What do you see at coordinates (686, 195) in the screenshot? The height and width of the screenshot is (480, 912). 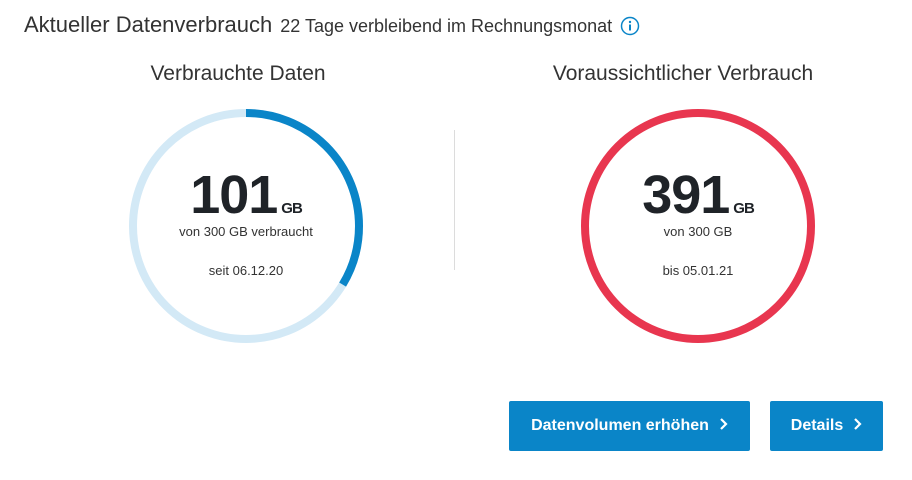 I see `forecast-value-number: 391` at bounding box center [686, 195].